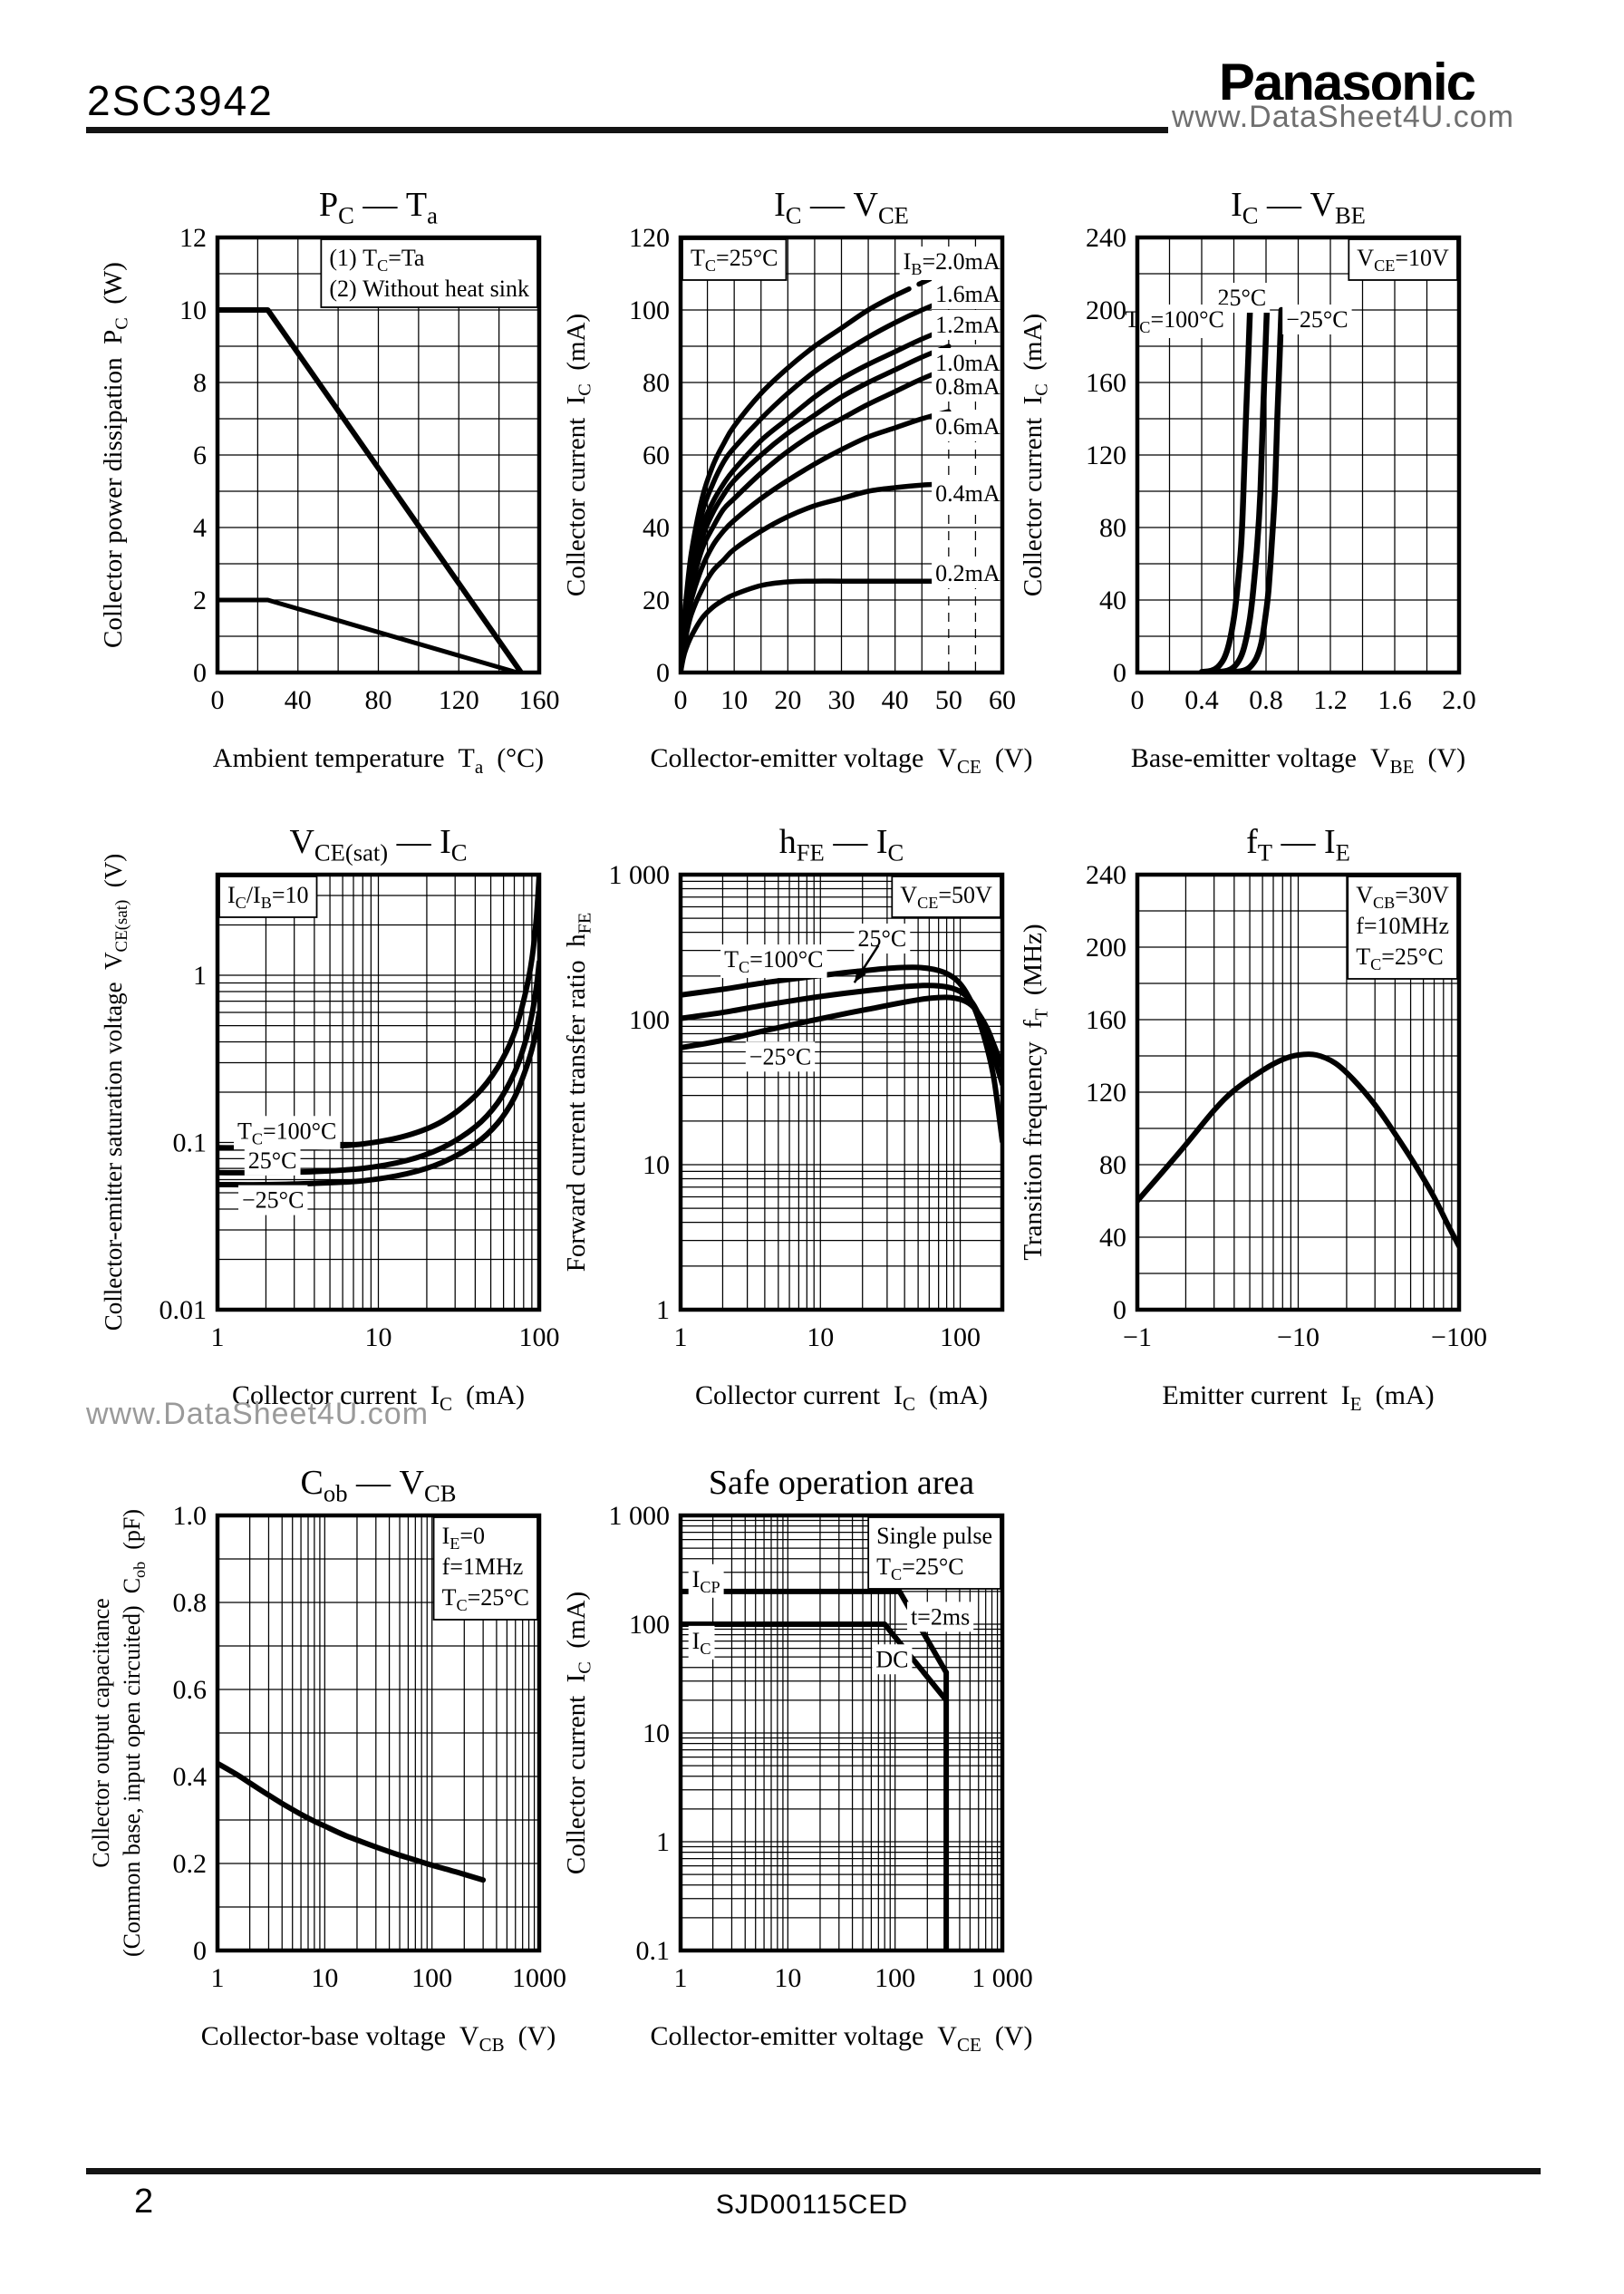 Image resolution: width=1624 pixels, height=2294 pixels. Describe the element at coordinates (1402, 897) in the screenshot. I see `svg-text: VCB=30V` at that location.